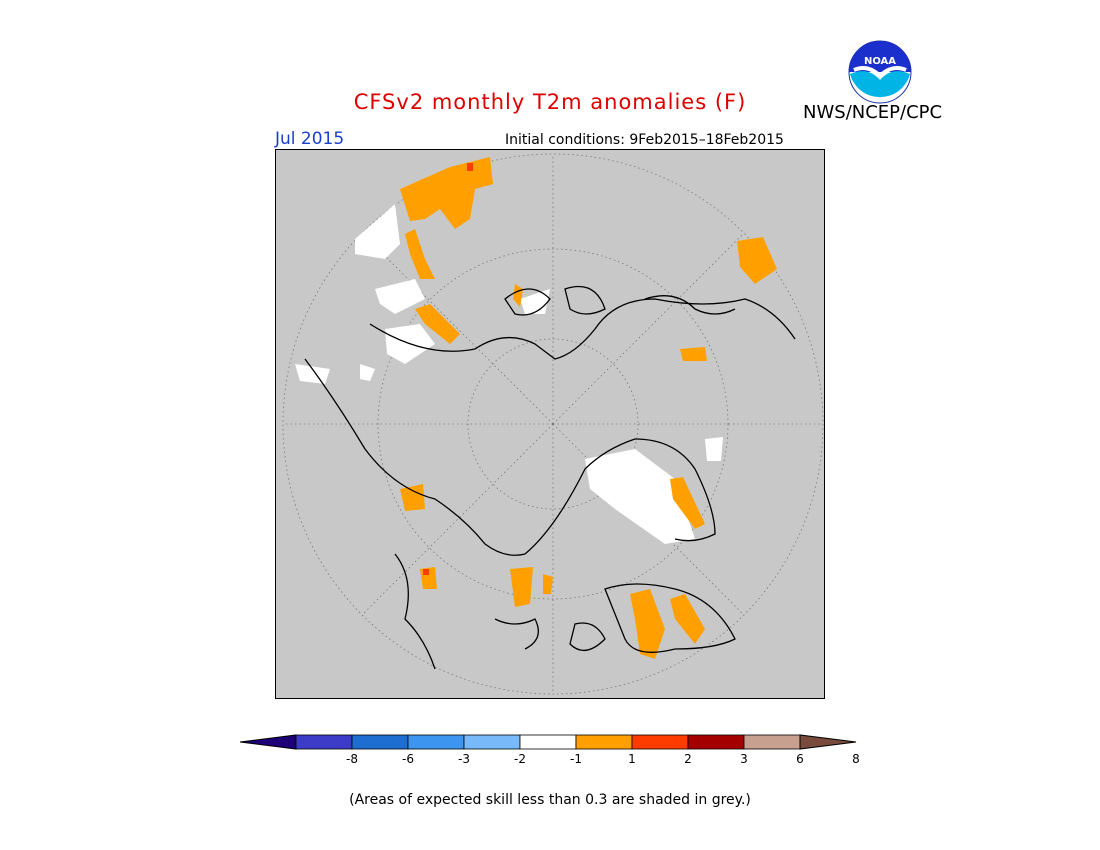  What do you see at coordinates (520, 759) in the screenshot?
I see `colorbar-tick-label: -2` at bounding box center [520, 759].